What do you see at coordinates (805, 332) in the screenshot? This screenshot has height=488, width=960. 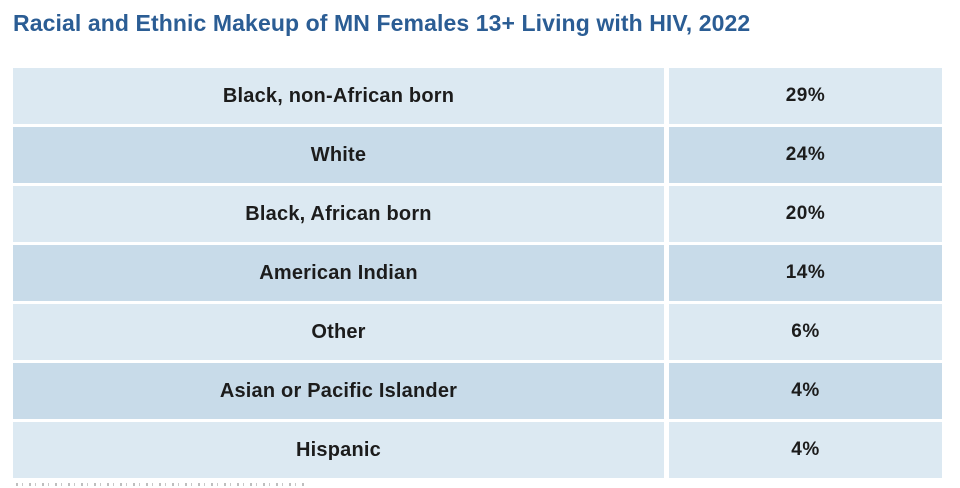 I see `percent-value: 6%` at bounding box center [805, 332].